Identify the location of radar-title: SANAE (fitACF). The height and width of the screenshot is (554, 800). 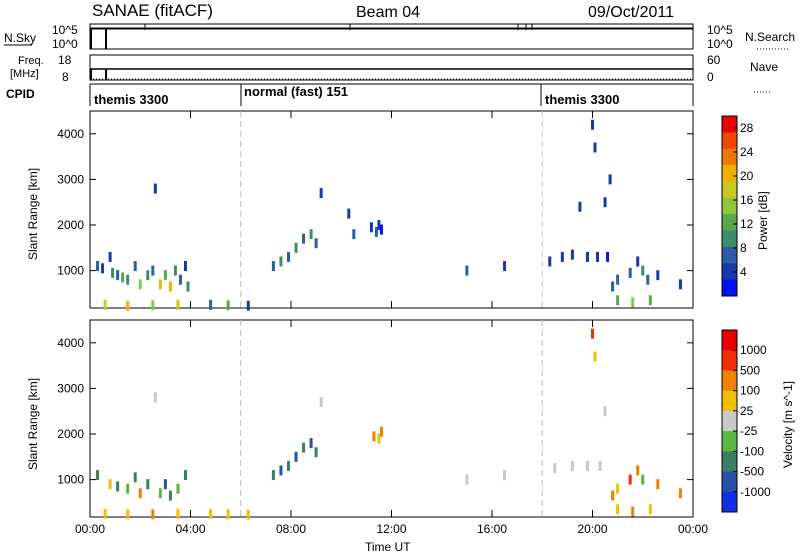
(152, 10).